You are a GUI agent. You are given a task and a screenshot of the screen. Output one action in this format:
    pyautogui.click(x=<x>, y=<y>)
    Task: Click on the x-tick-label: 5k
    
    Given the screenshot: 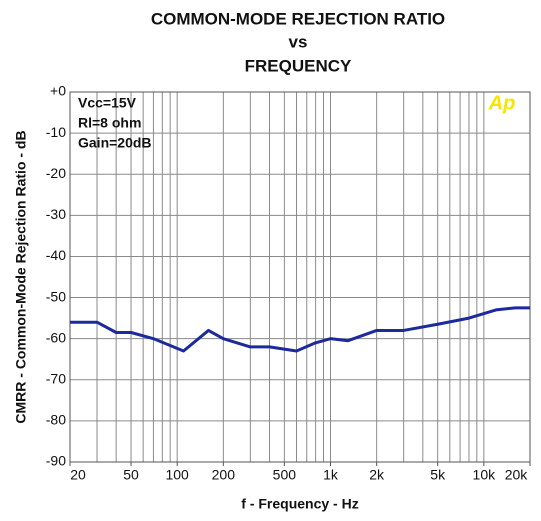 What is the action you would take?
    pyautogui.click(x=438, y=475)
    